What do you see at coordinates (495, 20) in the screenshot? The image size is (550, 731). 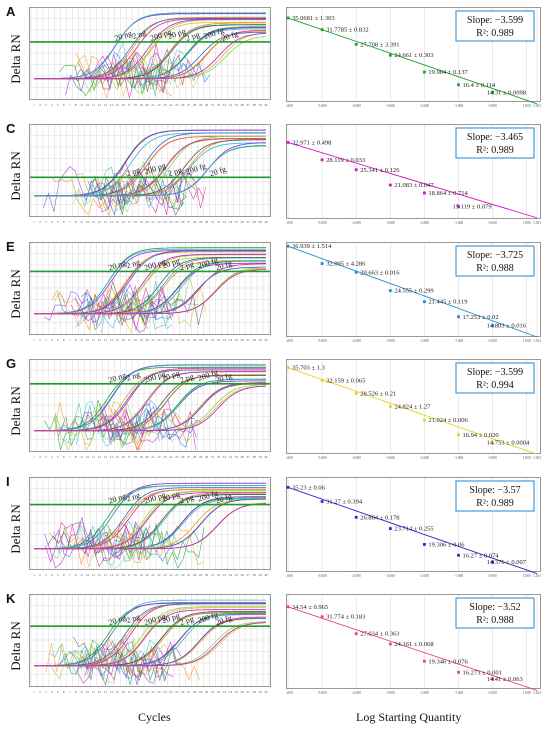 I see `slope-text-B: Slope: −3.599` at bounding box center [495, 20].